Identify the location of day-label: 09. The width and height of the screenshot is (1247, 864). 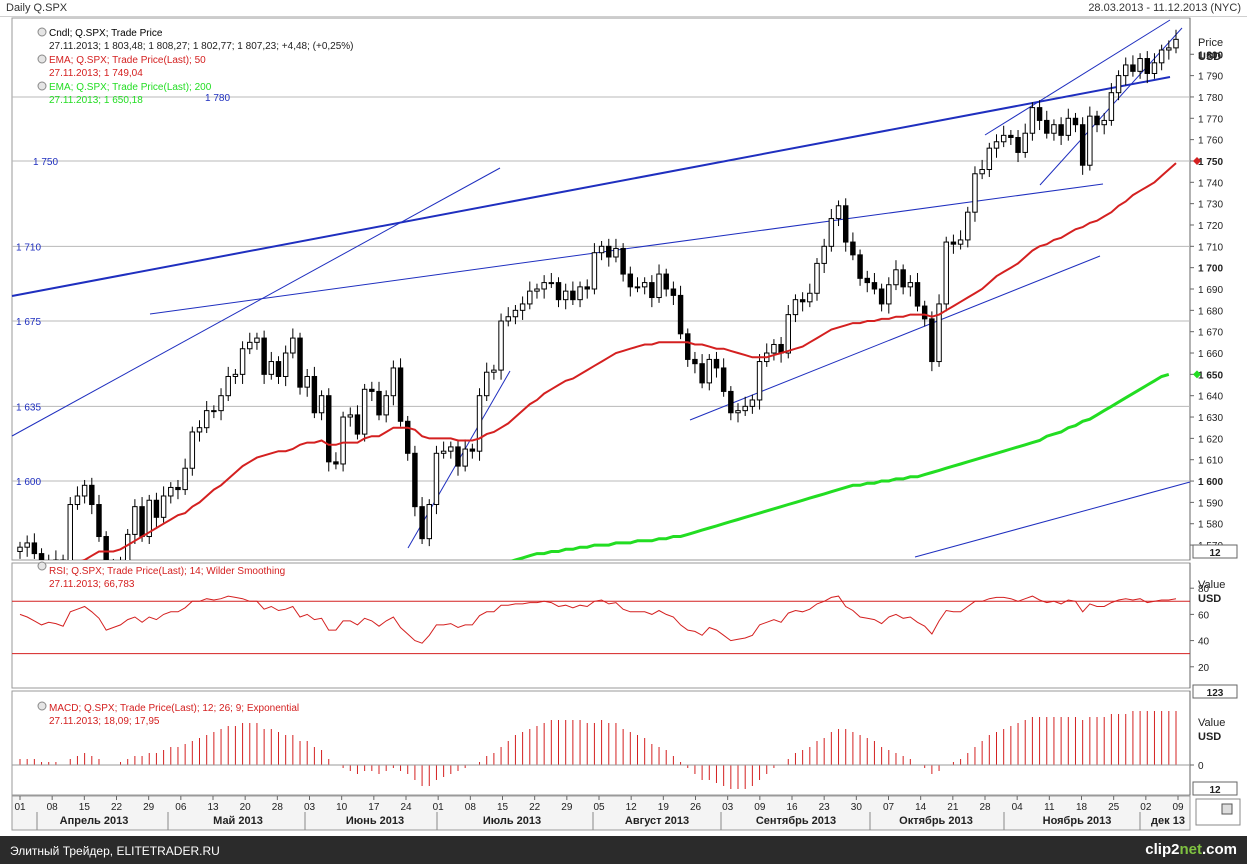
(1178, 807).